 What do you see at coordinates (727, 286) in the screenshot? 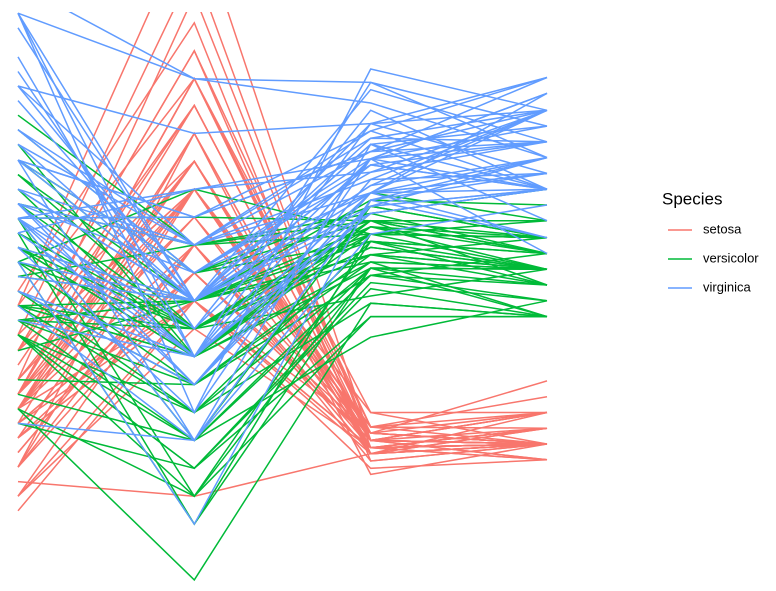
I see `legend-label: virginica` at bounding box center [727, 286].